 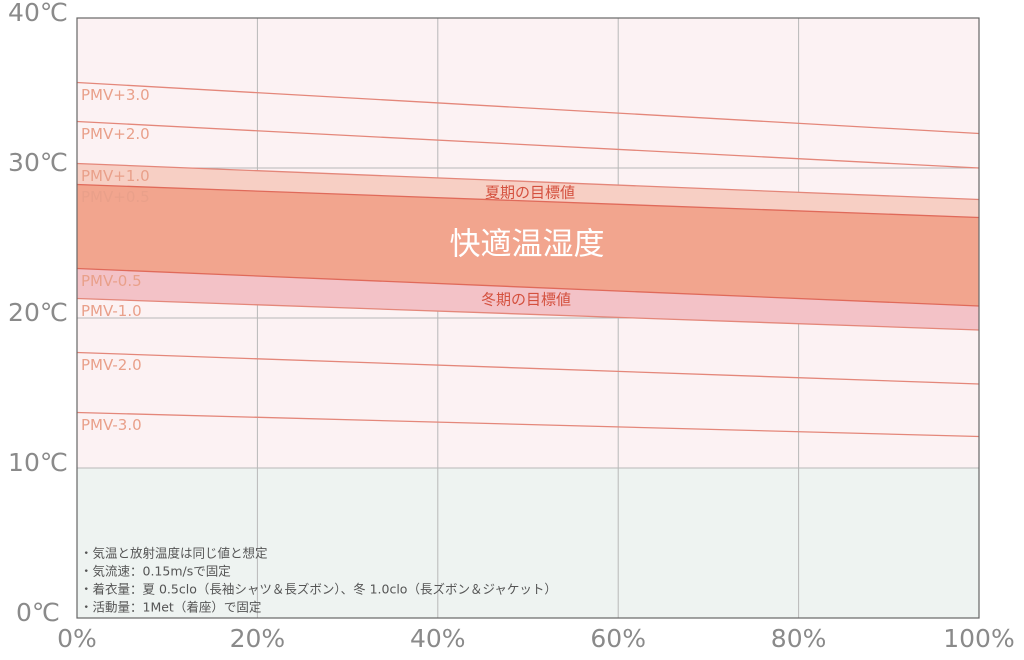 I want to click on x-tick-label: 100%, so click(x=978, y=638).